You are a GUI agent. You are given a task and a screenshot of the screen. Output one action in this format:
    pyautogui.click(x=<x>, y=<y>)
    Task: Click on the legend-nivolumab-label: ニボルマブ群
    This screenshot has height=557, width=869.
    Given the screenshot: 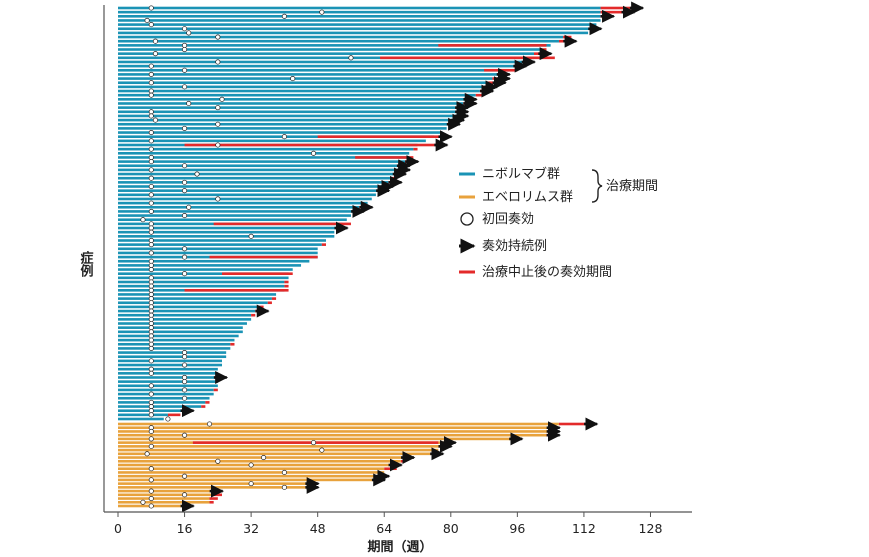 What is the action you would take?
    pyautogui.click(x=521, y=174)
    